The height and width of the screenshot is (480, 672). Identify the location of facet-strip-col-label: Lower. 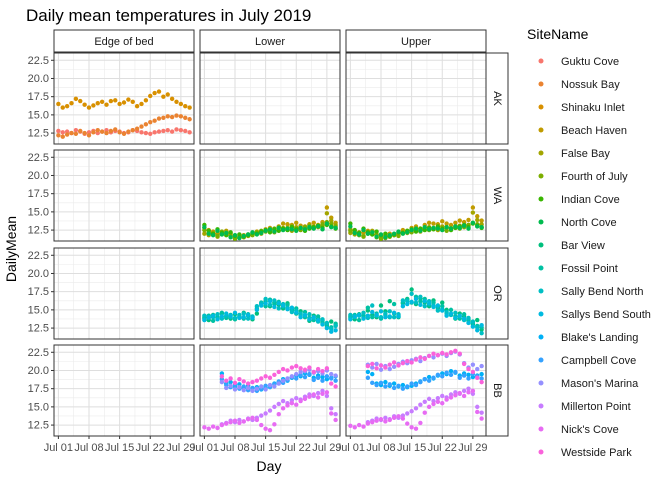
(270, 42).